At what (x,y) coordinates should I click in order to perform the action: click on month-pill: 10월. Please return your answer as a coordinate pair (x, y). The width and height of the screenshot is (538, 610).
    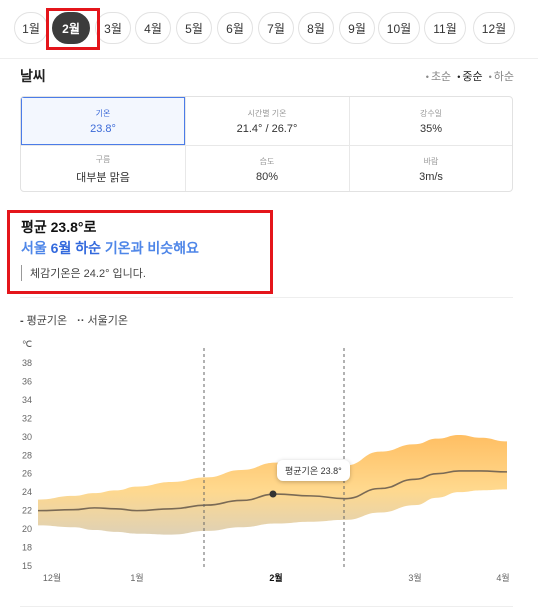
    Looking at the image, I should click on (399, 28).